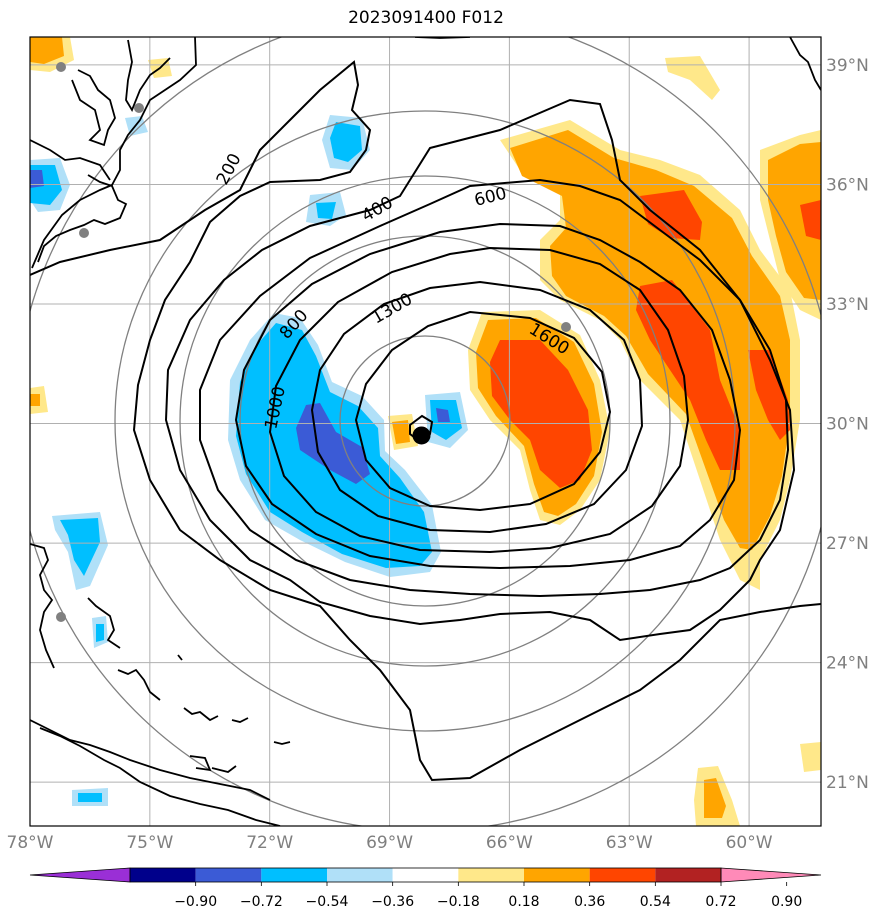 This screenshot has height=922, width=888. What do you see at coordinates (523, 902) in the screenshot?
I see `colorbar-tick-label: 0.18` at bounding box center [523, 902].